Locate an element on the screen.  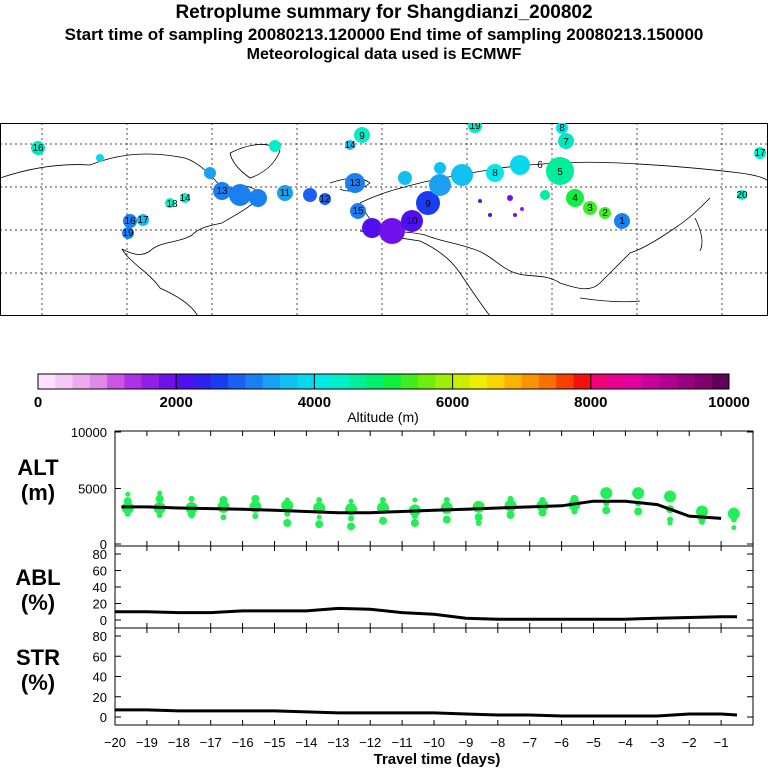
alt-panel-unit: (m) is located at coordinates (38, 492).